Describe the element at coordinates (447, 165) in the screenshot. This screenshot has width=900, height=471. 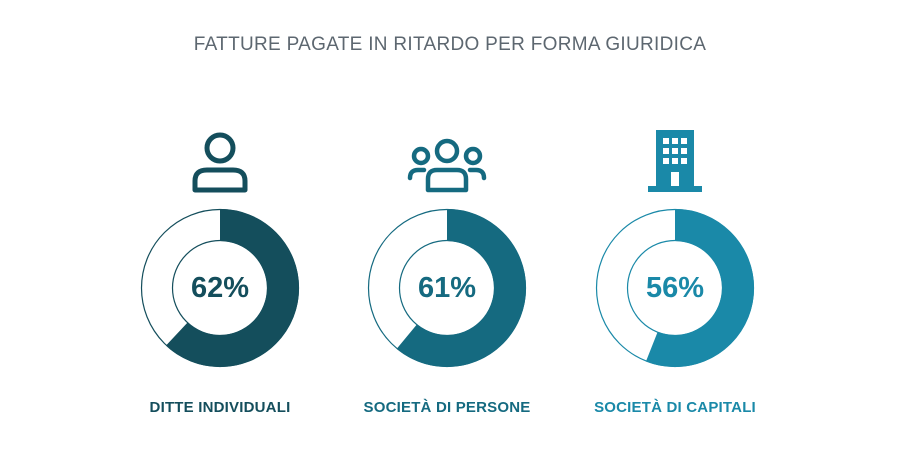
I see `group-icon` at that location.